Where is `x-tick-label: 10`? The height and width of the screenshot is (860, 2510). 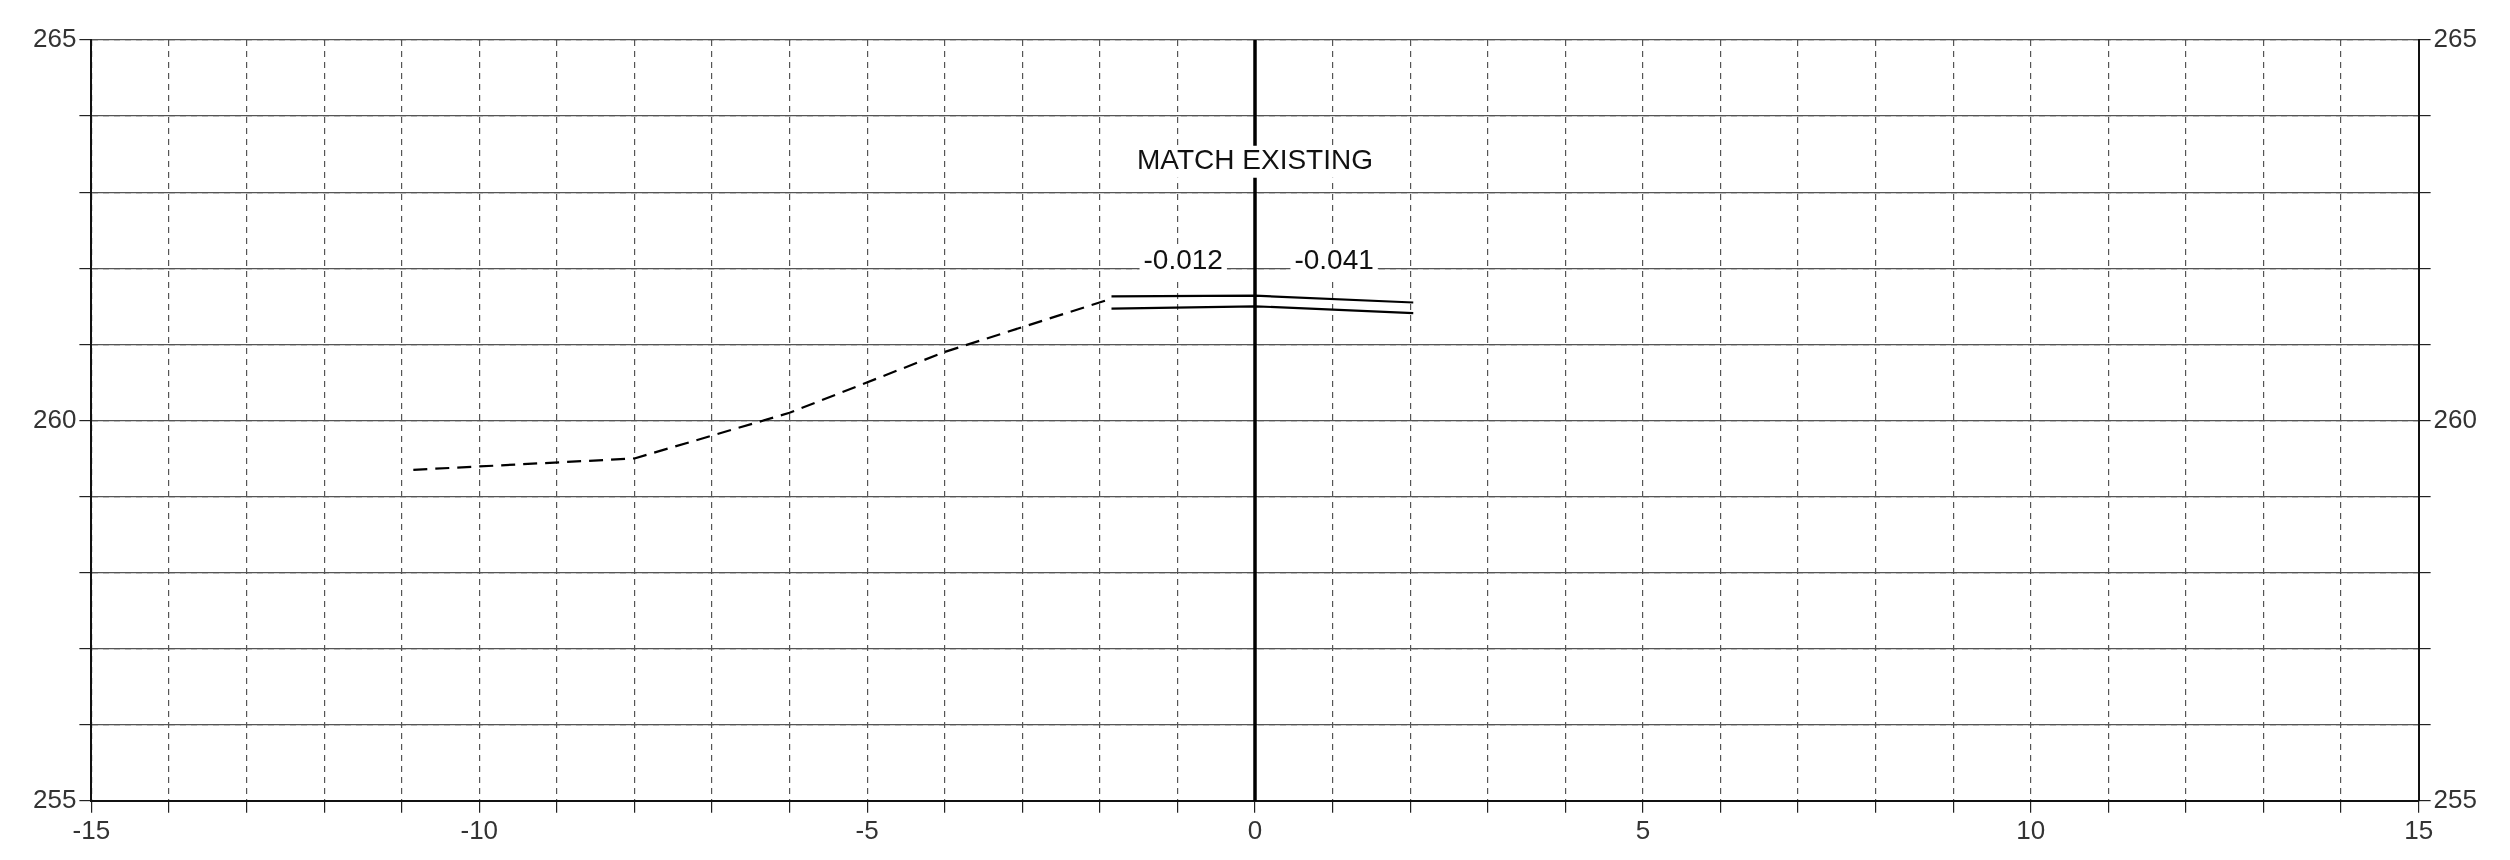 x-tick-label: 10 is located at coordinates (2031, 829).